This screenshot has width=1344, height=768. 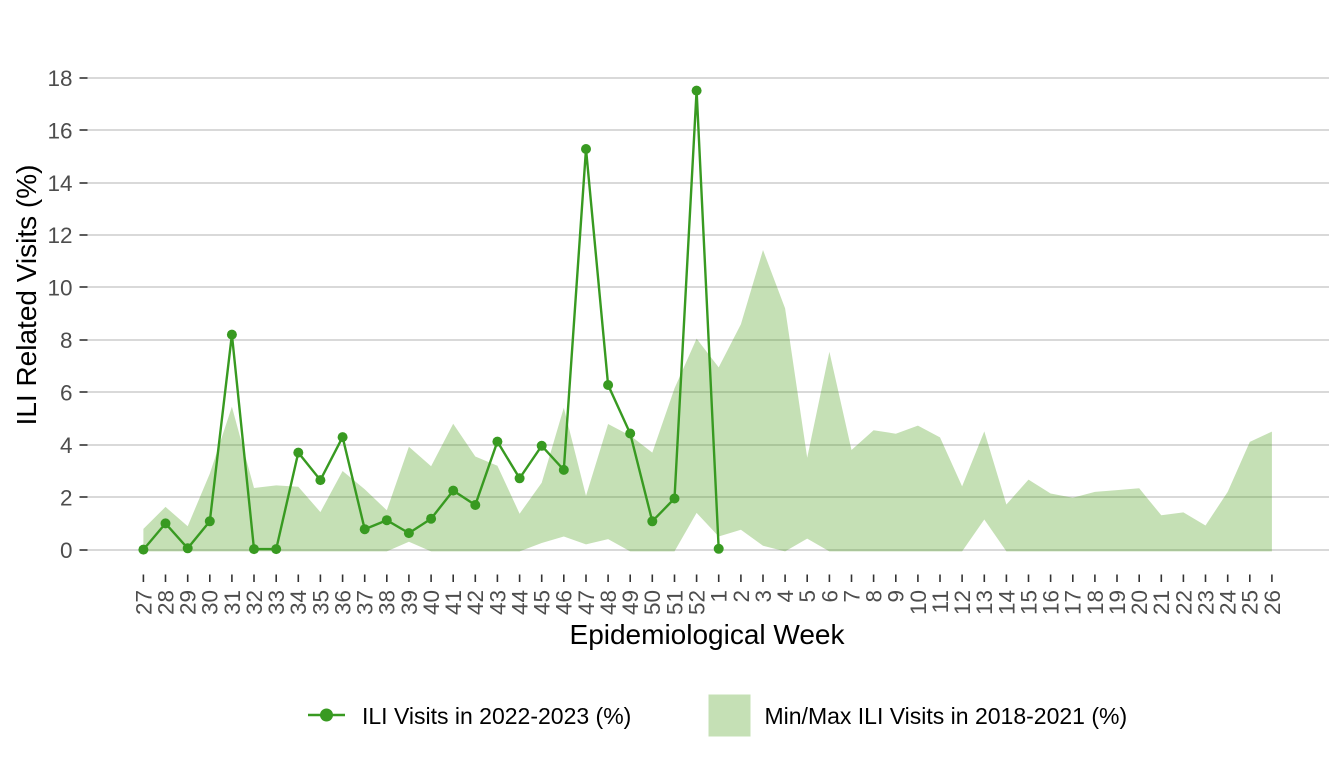 I want to click on svg-text: ILI Related Visits (%), so click(x=26, y=295).